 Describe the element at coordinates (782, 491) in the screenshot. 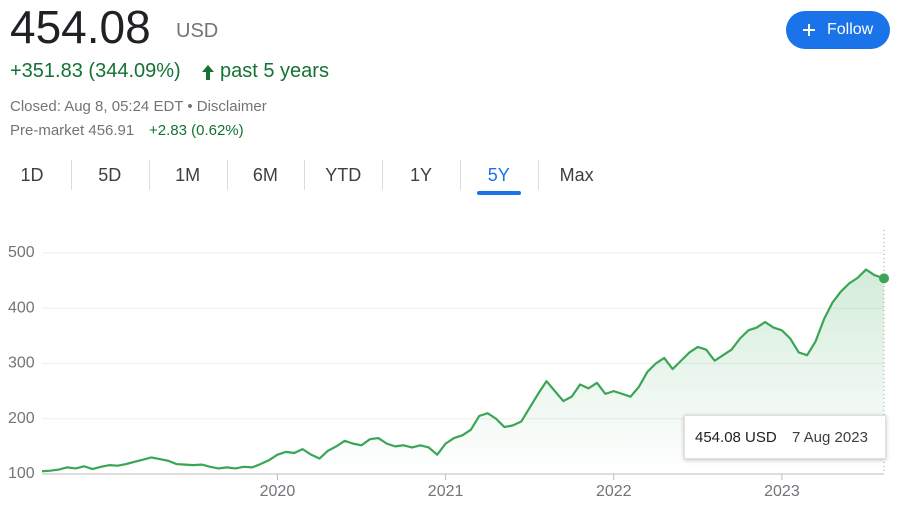

I see `x-tick-label: 2023` at that location.